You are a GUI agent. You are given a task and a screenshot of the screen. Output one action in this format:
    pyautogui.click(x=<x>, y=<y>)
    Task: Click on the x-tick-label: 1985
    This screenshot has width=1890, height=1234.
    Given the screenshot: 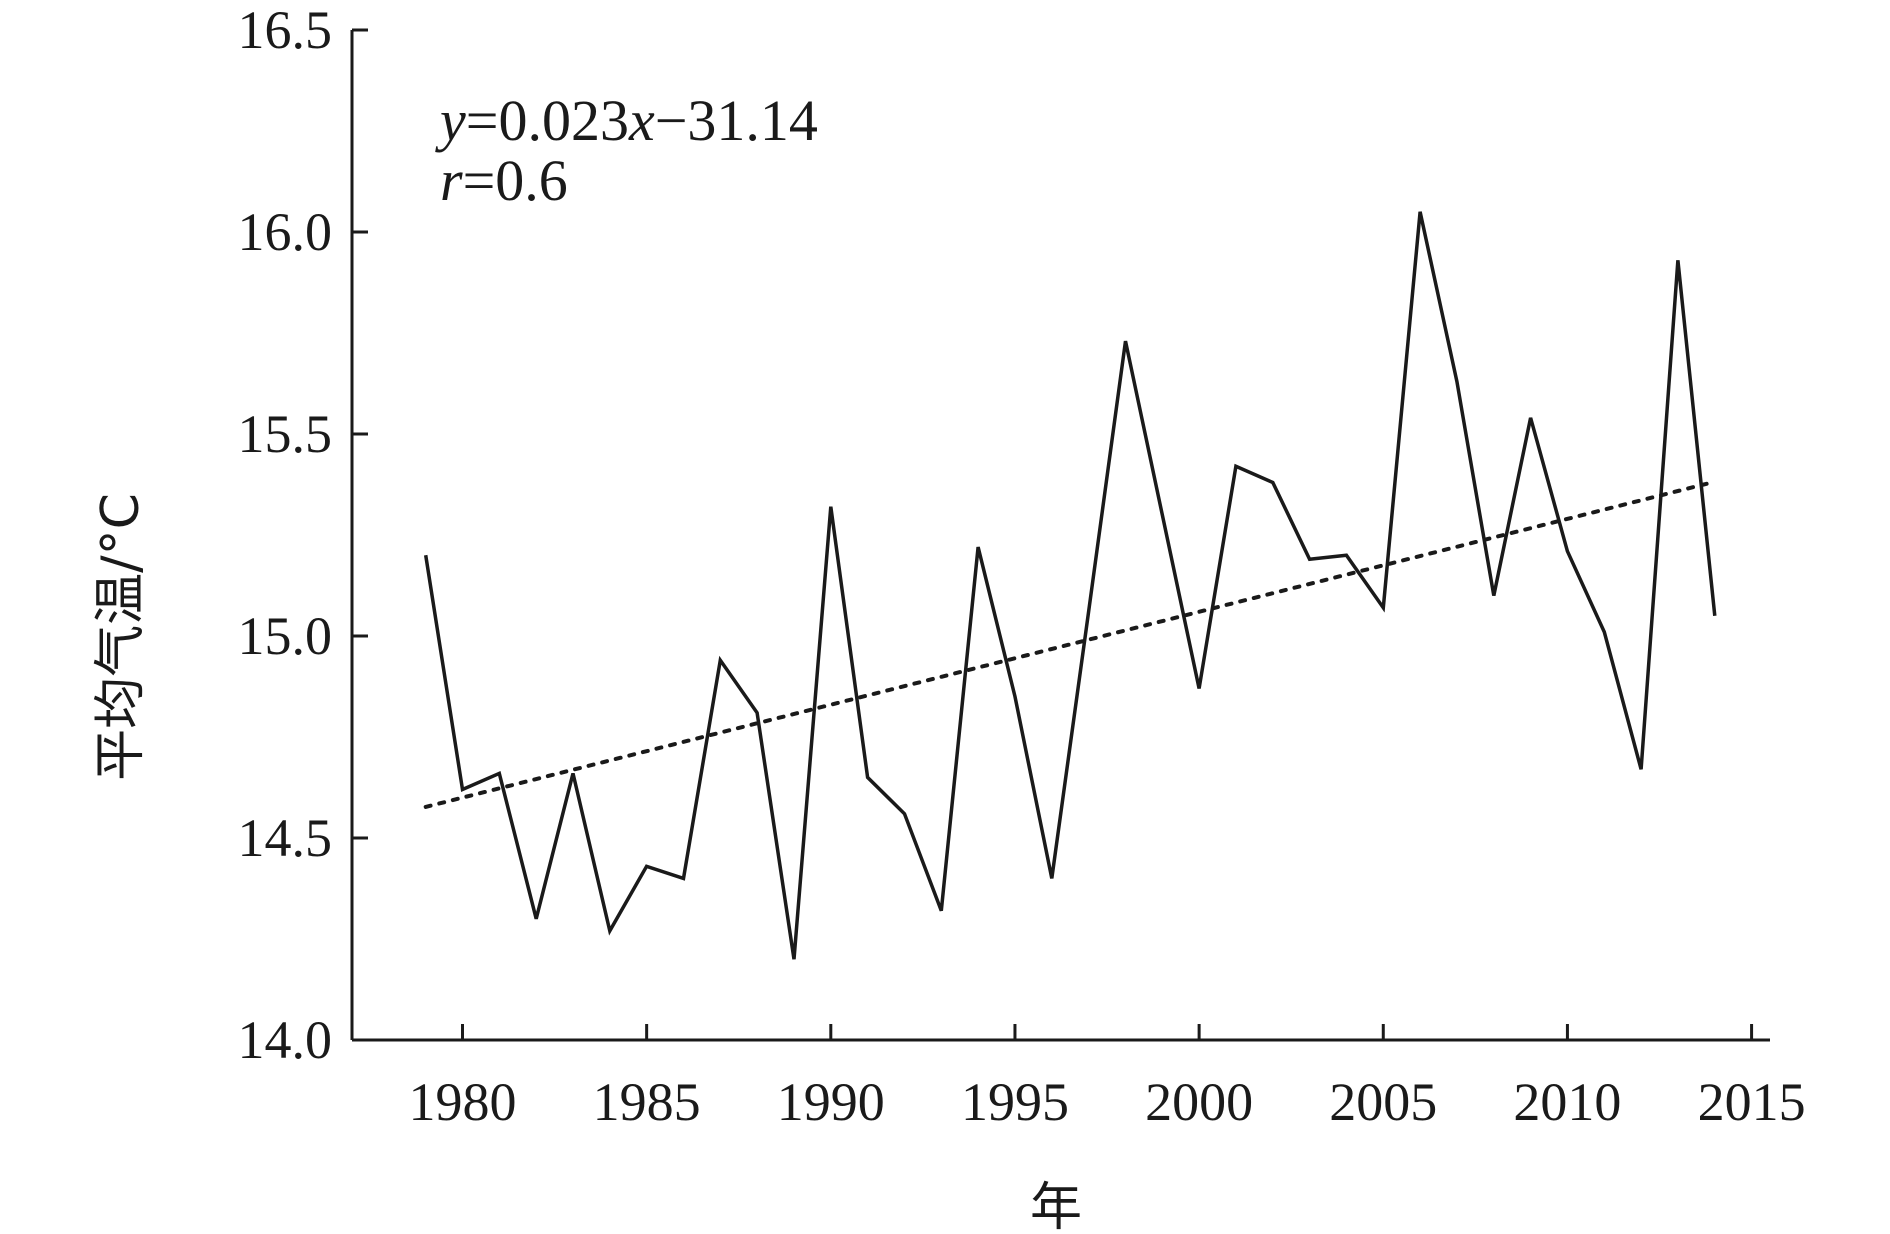 What is the action you would take?
    pyautogui.click(x=647, y=1102)
    